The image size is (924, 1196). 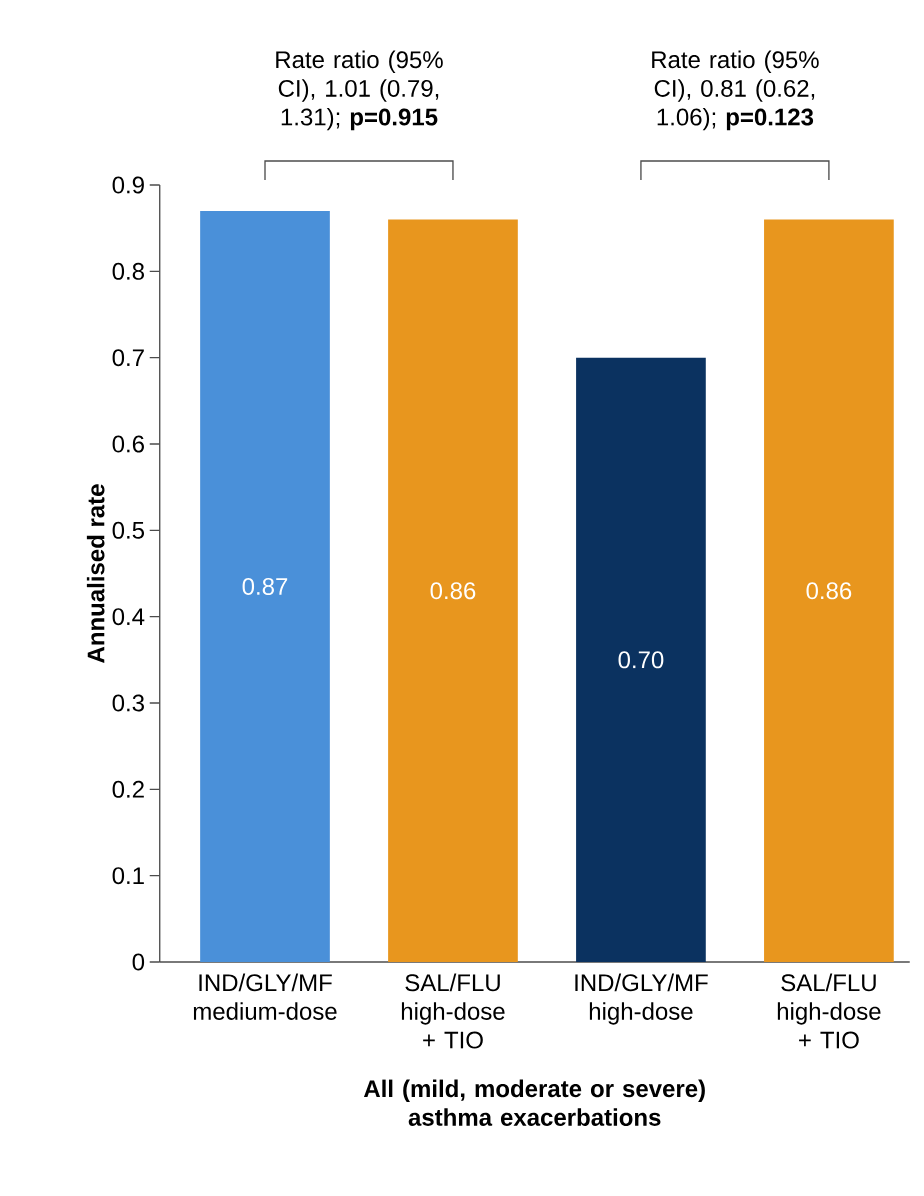 I want to click on data-label: 0.70, so click(x=641, y=660).